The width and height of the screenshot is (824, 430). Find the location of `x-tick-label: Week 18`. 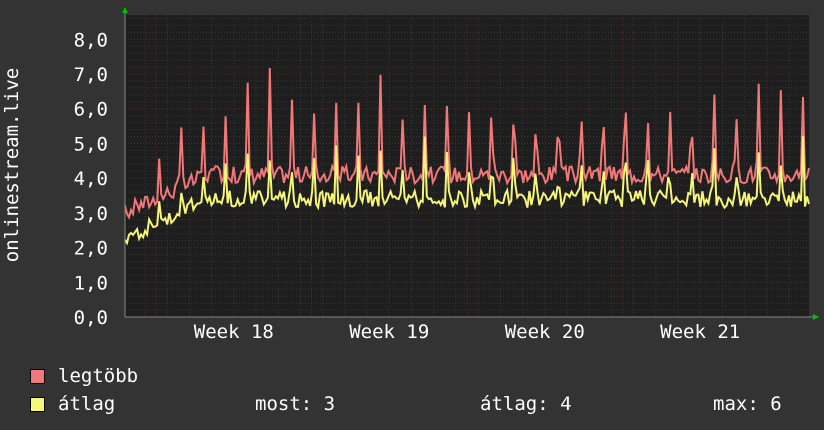

x-tick-label: Week 18 is located at coordinates (234, 332).